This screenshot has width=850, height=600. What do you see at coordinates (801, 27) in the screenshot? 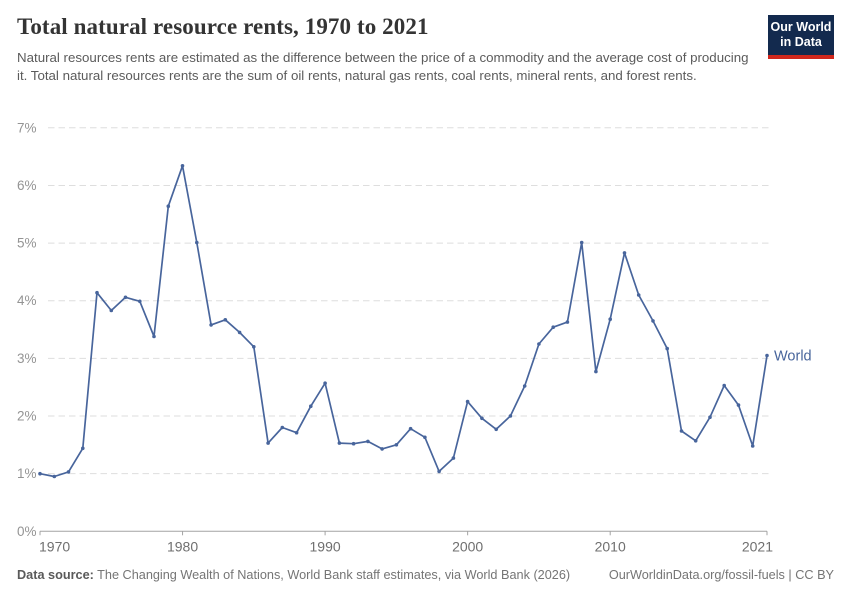
I see `owid-logo-line1: Our World` at bounding box center [801, 27].